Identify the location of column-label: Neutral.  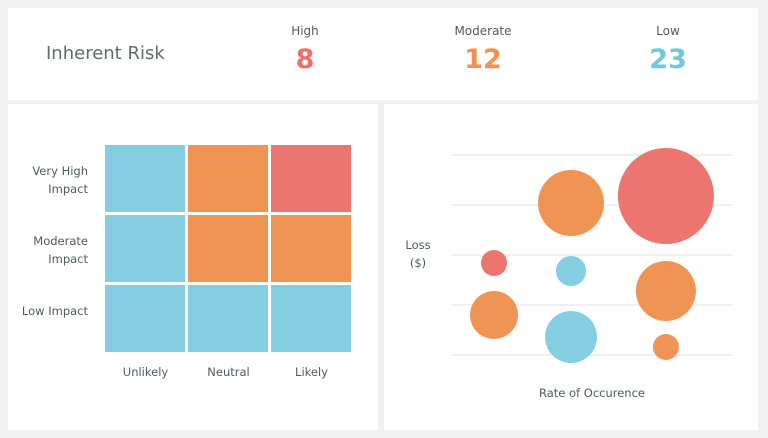
(228, 372).